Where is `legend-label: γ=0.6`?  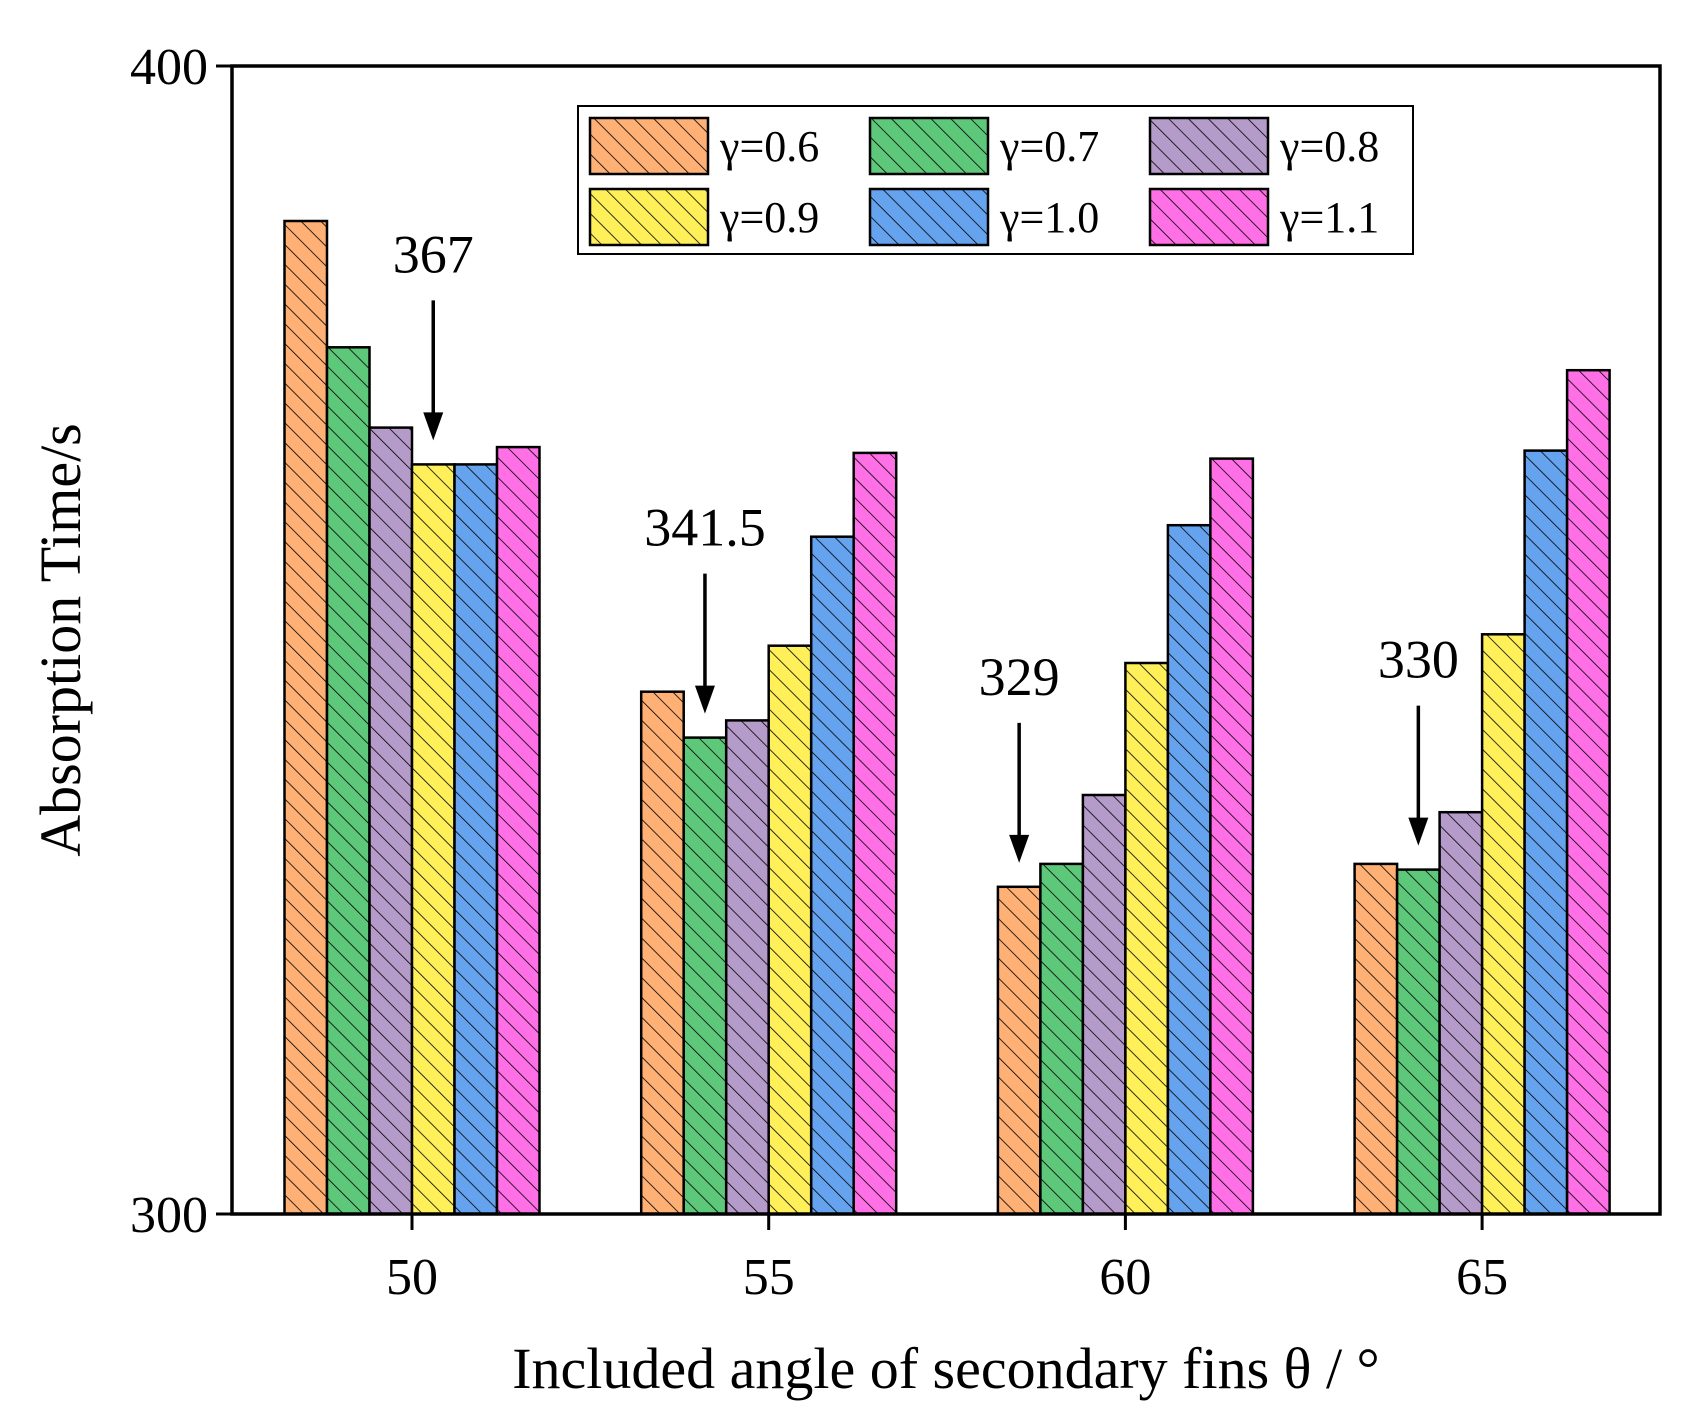
legend-label: γ=0.6 is located at coordinates (769, 146).